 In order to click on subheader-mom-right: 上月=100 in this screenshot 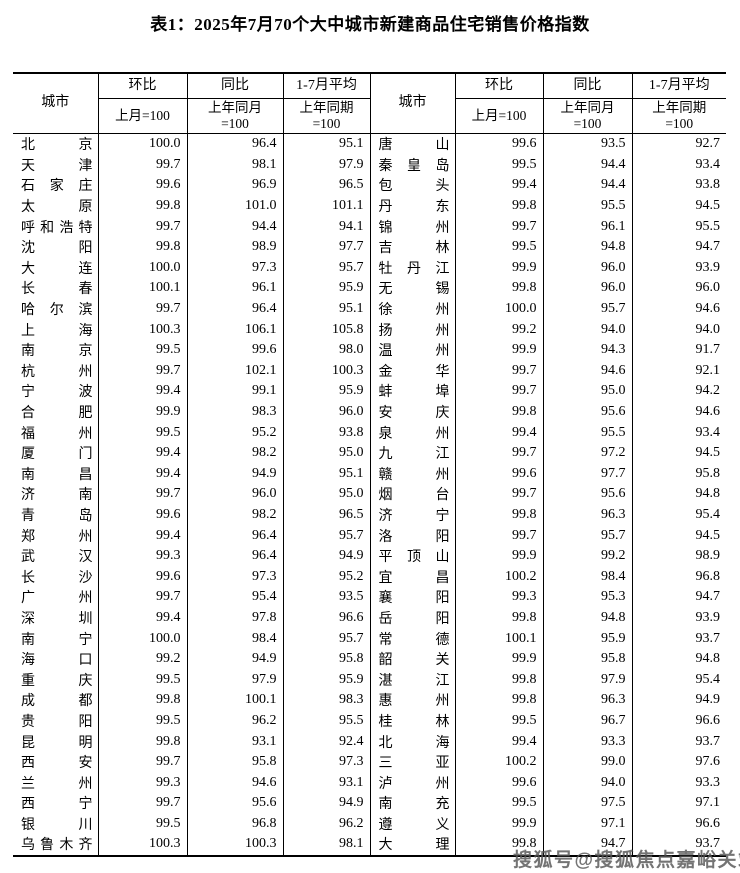, I will do `click(499, 116)`.